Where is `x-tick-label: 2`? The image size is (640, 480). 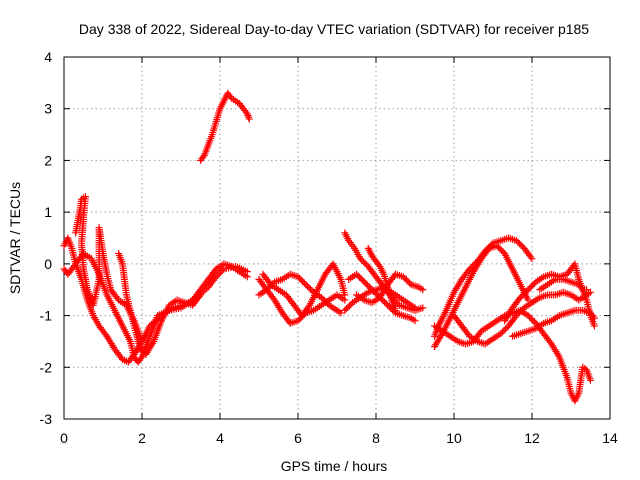
x-tick-label: 2 is located at coordinates (142, 438).